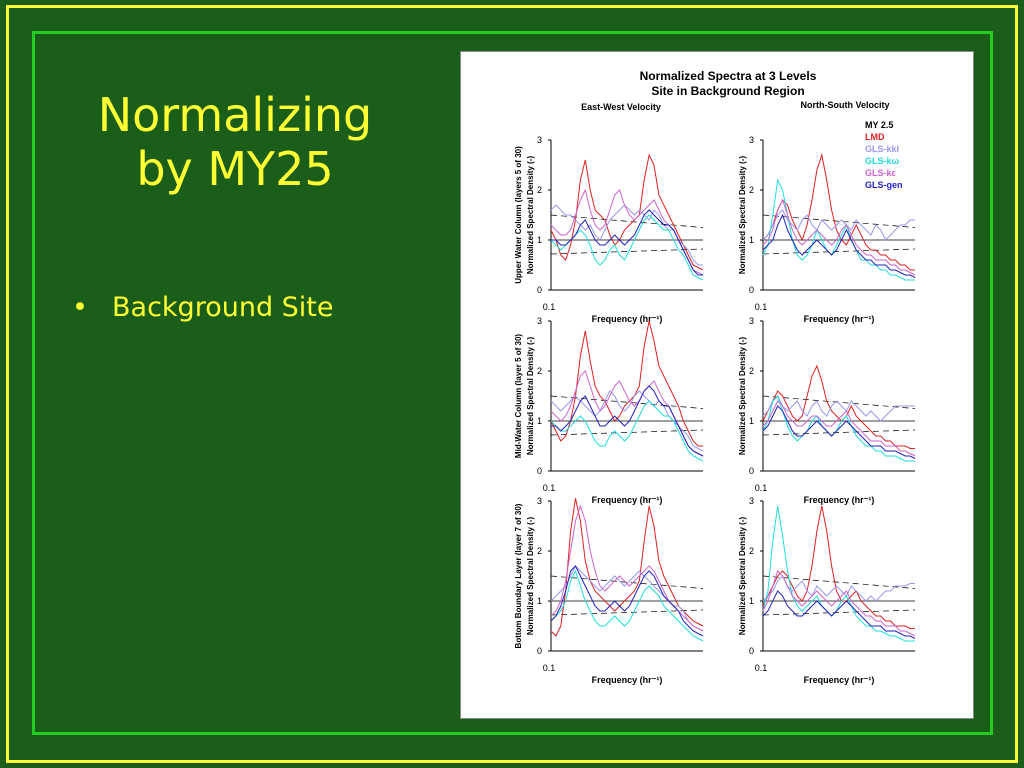  I want to click on column-label-east-west: East-West Velocity, so click(621, 107).